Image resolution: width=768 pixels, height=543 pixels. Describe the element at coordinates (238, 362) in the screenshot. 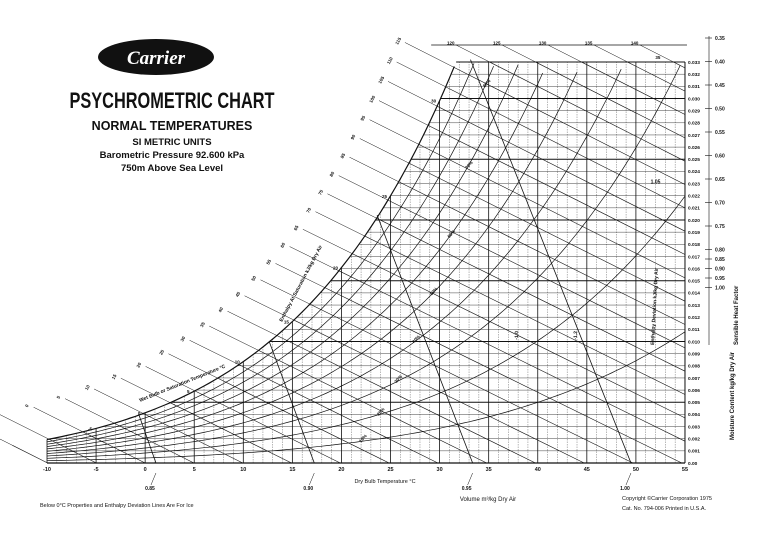

I see `wet-bulb-label: 10` at that location.